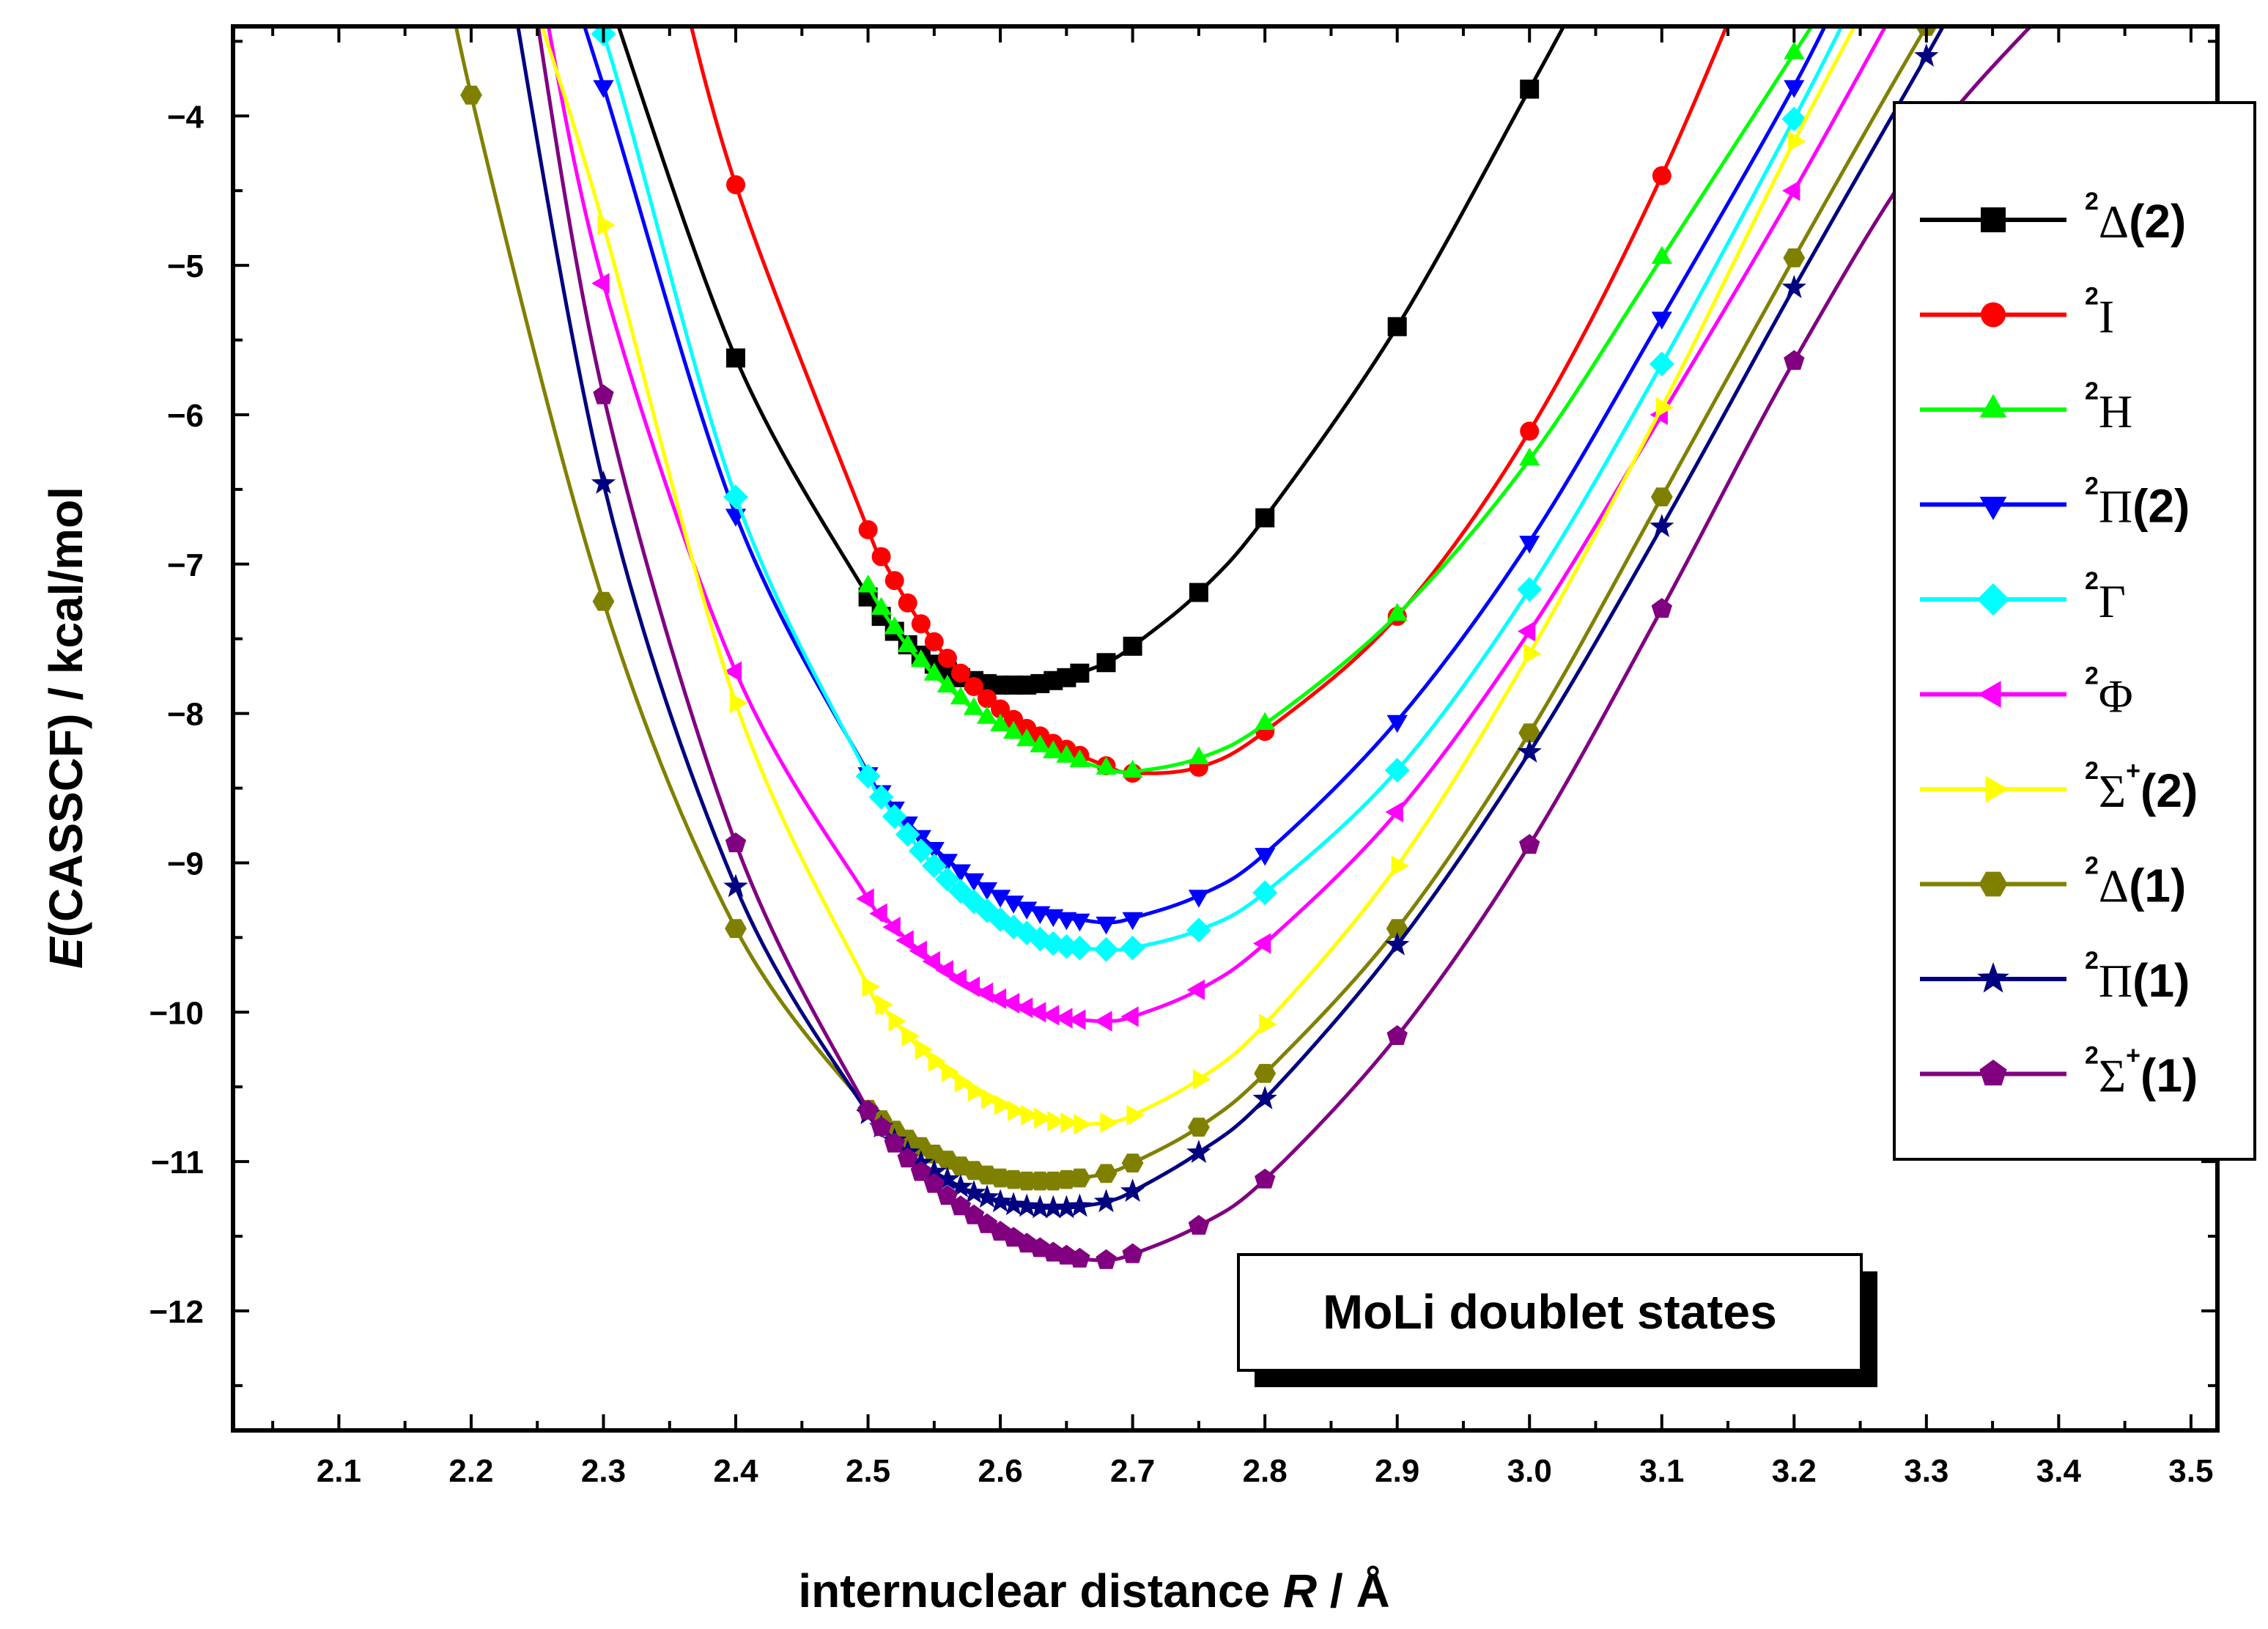  Describe the element at coordinates (2105, 597) in the screenshot. I see `legend-label: 2Γ` at that location.